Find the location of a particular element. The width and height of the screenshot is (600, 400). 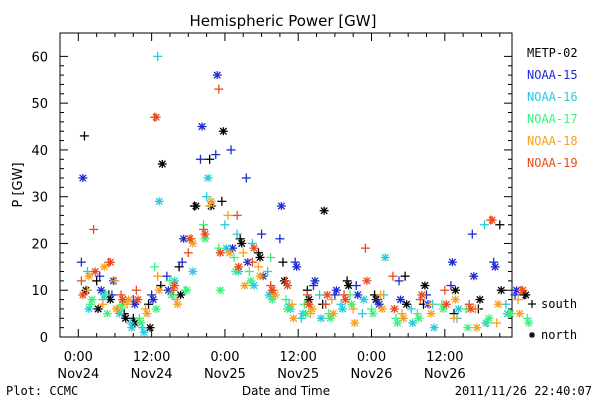

y-tick-labels: 0 10 20 30 40 50 60 is located at coordinates (39, 198).